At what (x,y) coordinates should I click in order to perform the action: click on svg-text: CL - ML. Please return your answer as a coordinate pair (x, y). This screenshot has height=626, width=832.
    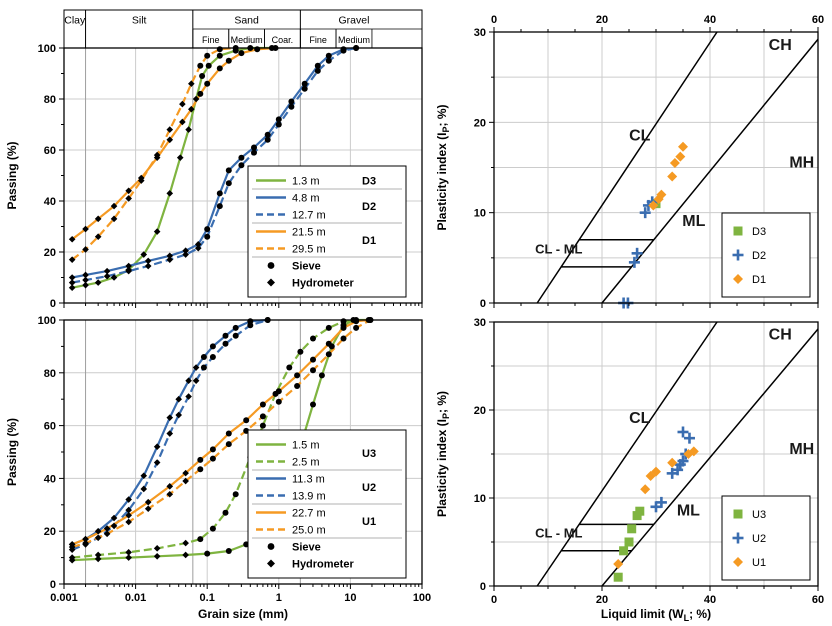
    Looking at the image, I should click on (558, 533).